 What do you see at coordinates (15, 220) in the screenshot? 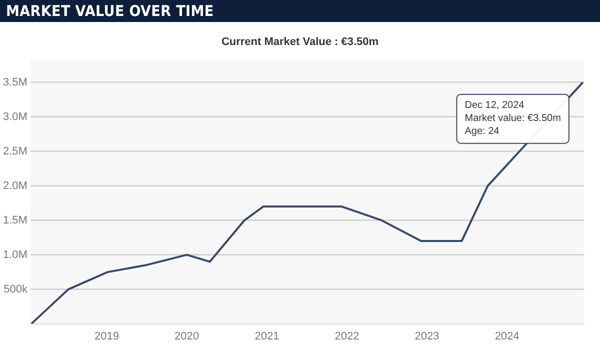
I see `y-tick-label: 1.5M` at bounding box center [15, 220].